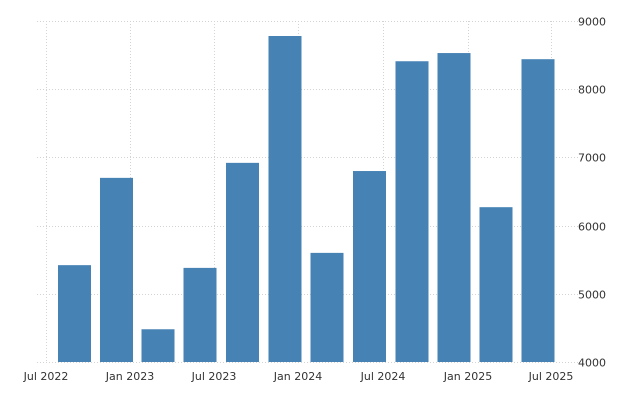 This screenshot has height=400, width=640. I want to click on x-tick-label: Jan 2025, so click(467, 376).